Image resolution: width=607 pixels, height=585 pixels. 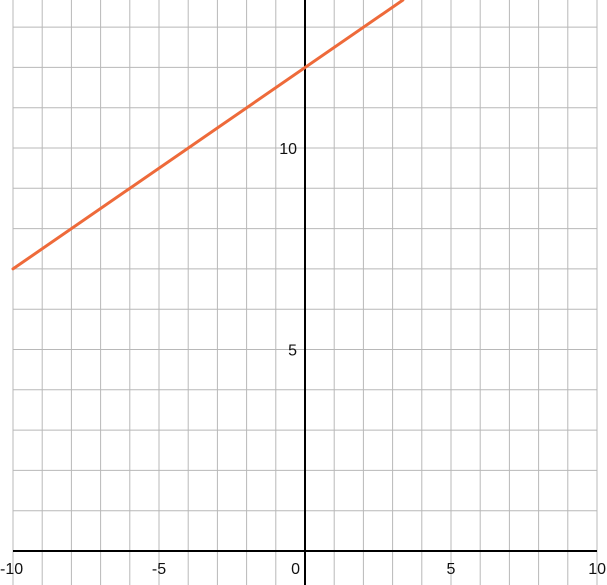 I want to click on x-tick-label: 0, so click(x=295, y=569).